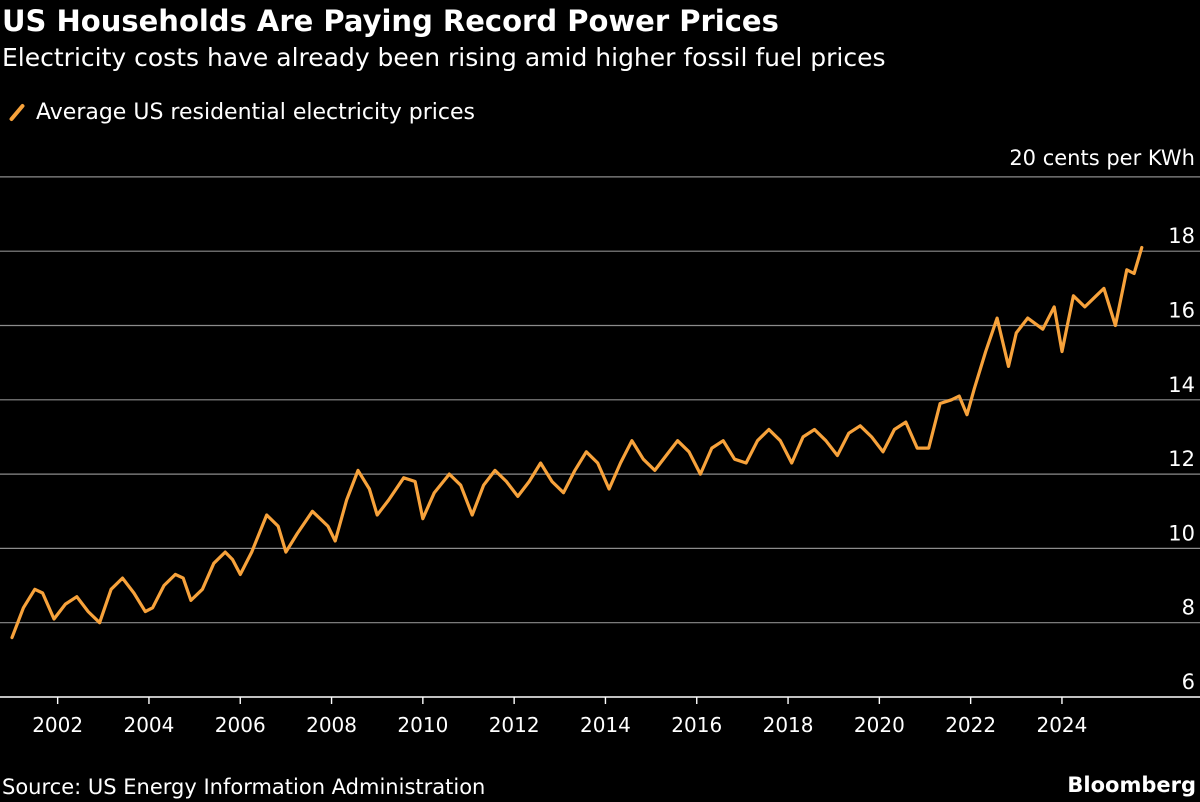  Describe the element at coordinates (1102, 158) in the screenshot. I see `y-axis-unit-label: 20 cents per KWh` at that location.